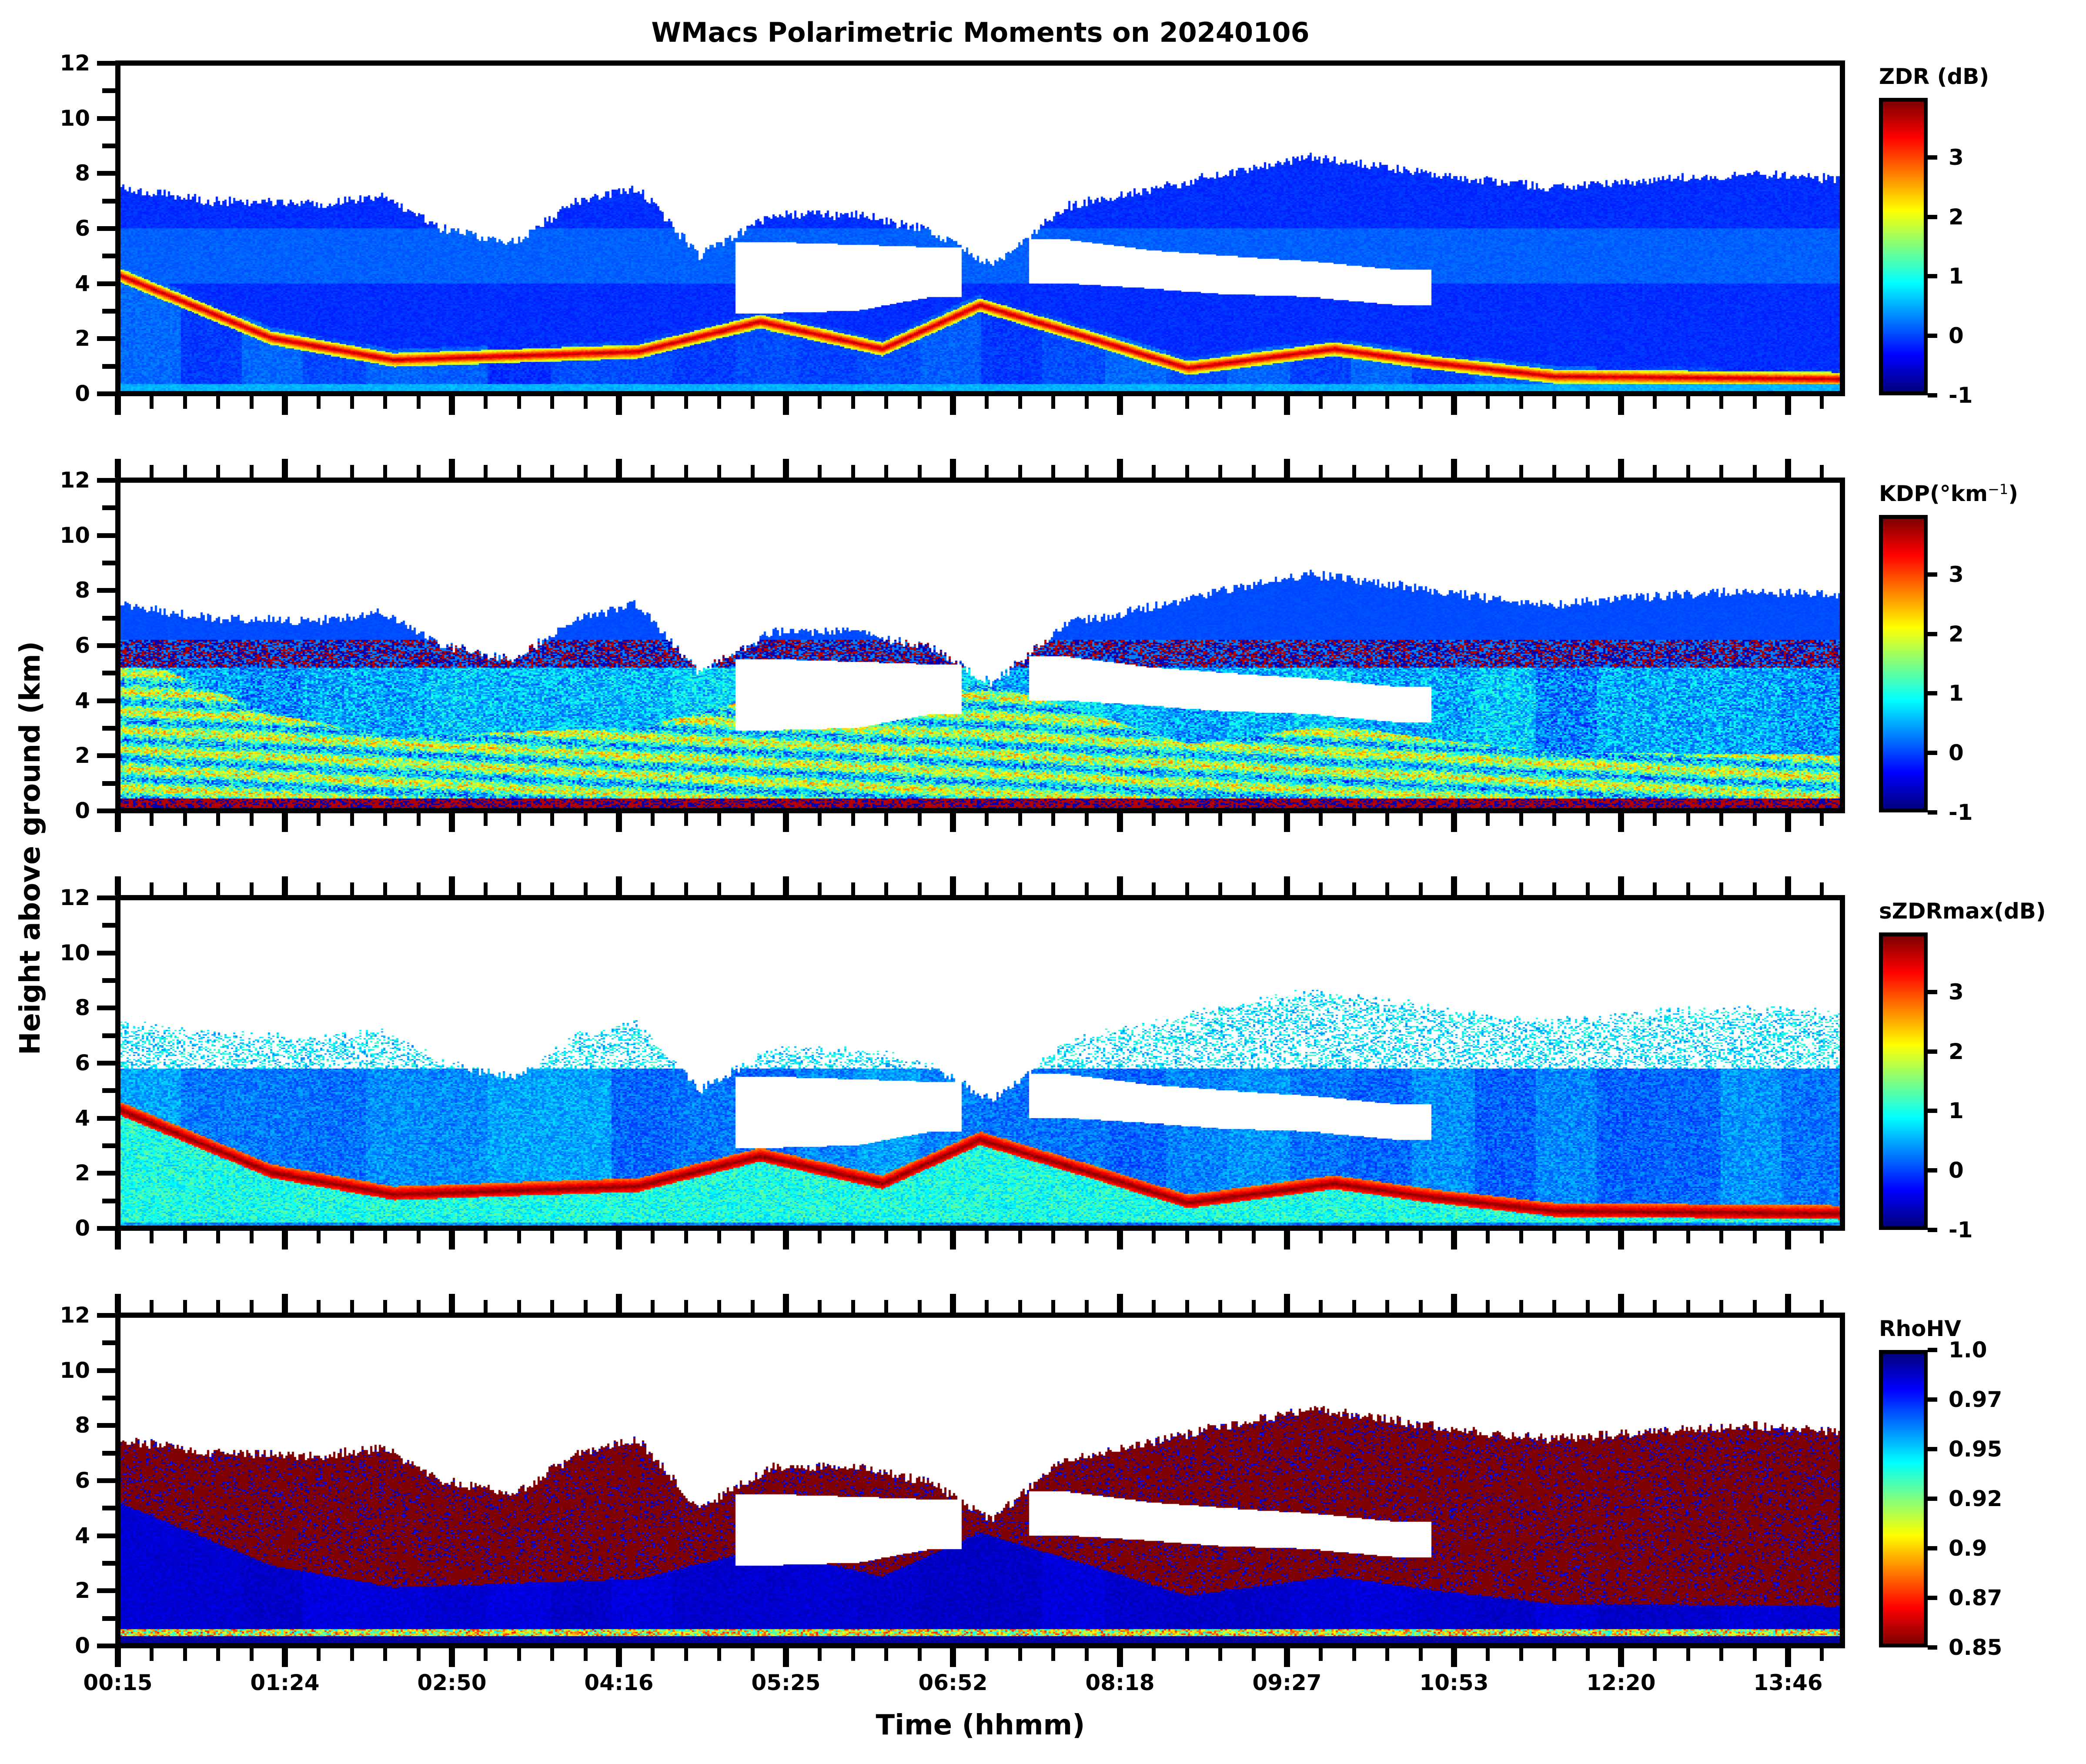 The width and height of the screenshot is (2086, 1764). I want to click on x-tick-label: 02:50, so click(452, 1682).